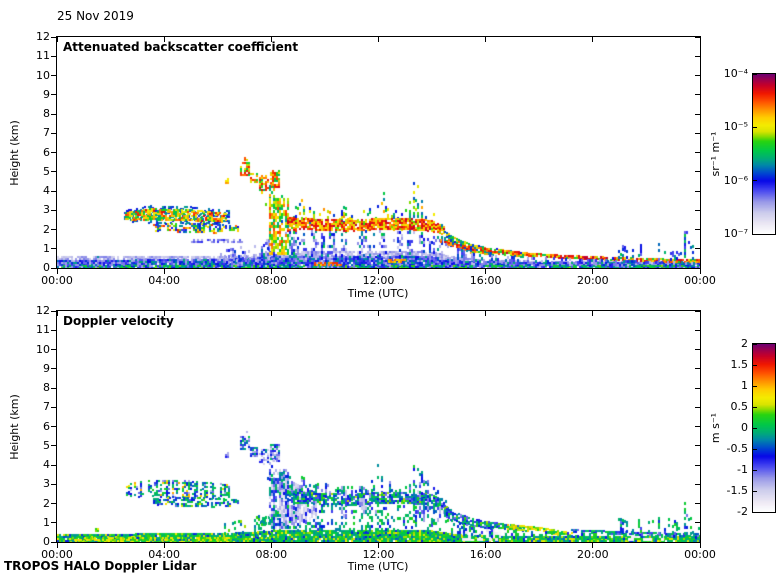 The height and width of the screenshot is (580, 780). Describe the element at coordinates (737, 448) in the screenshot. I see `colorbar-tick-label: -0.5` at that location.